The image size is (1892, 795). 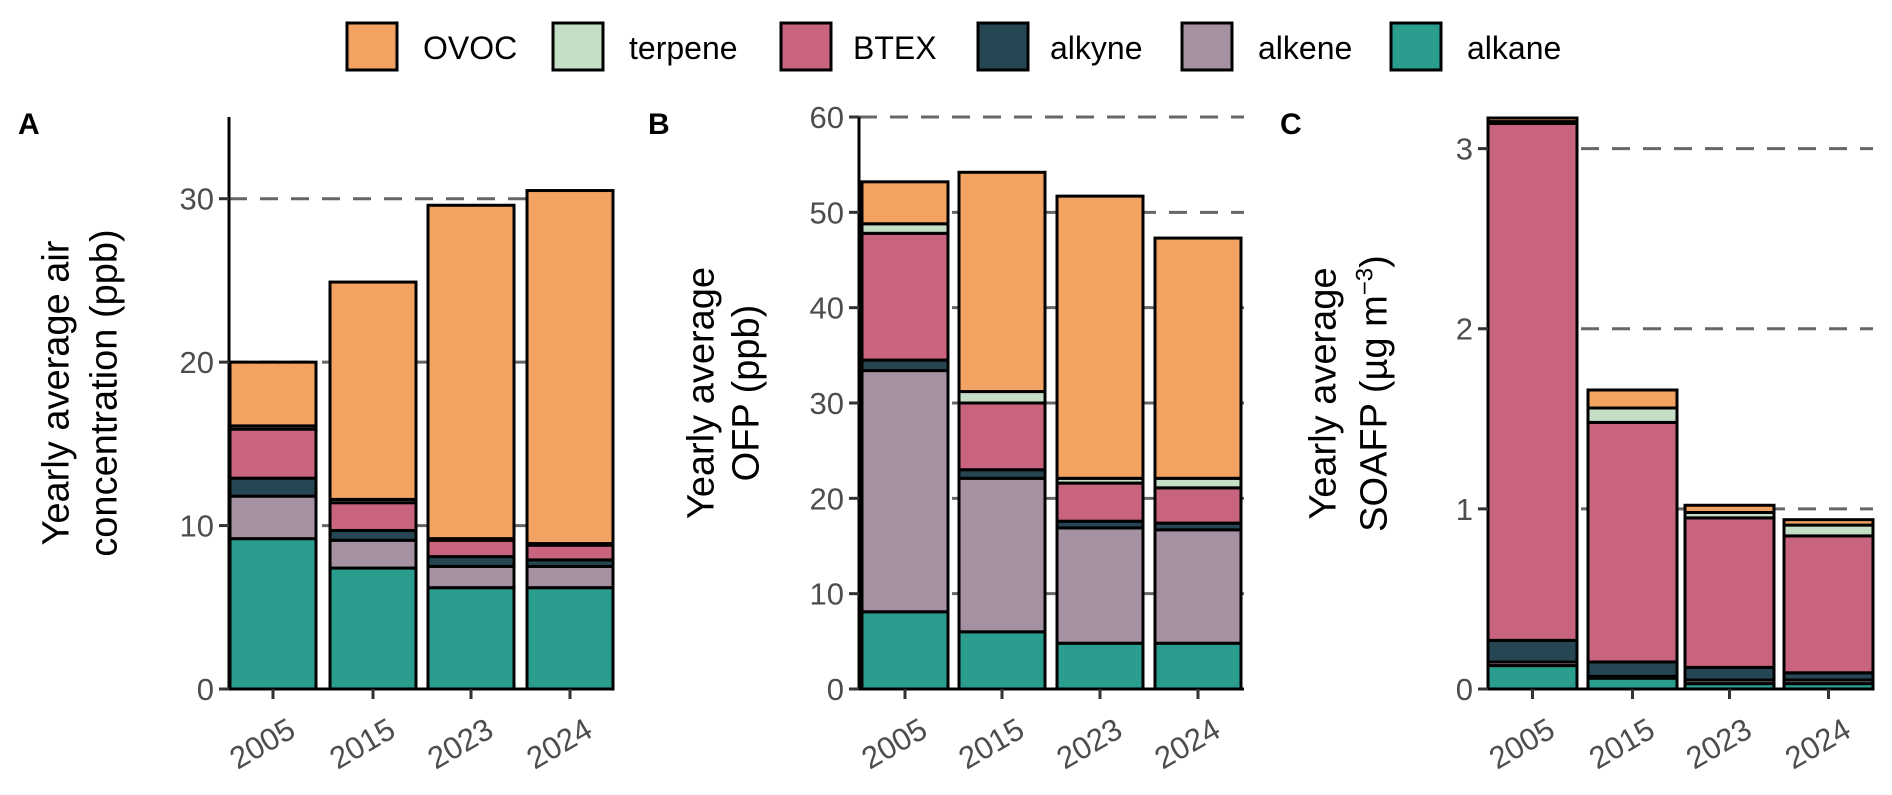 I want to click on legend-item-alkyne: alkyne, so click(x=1059, y=46).